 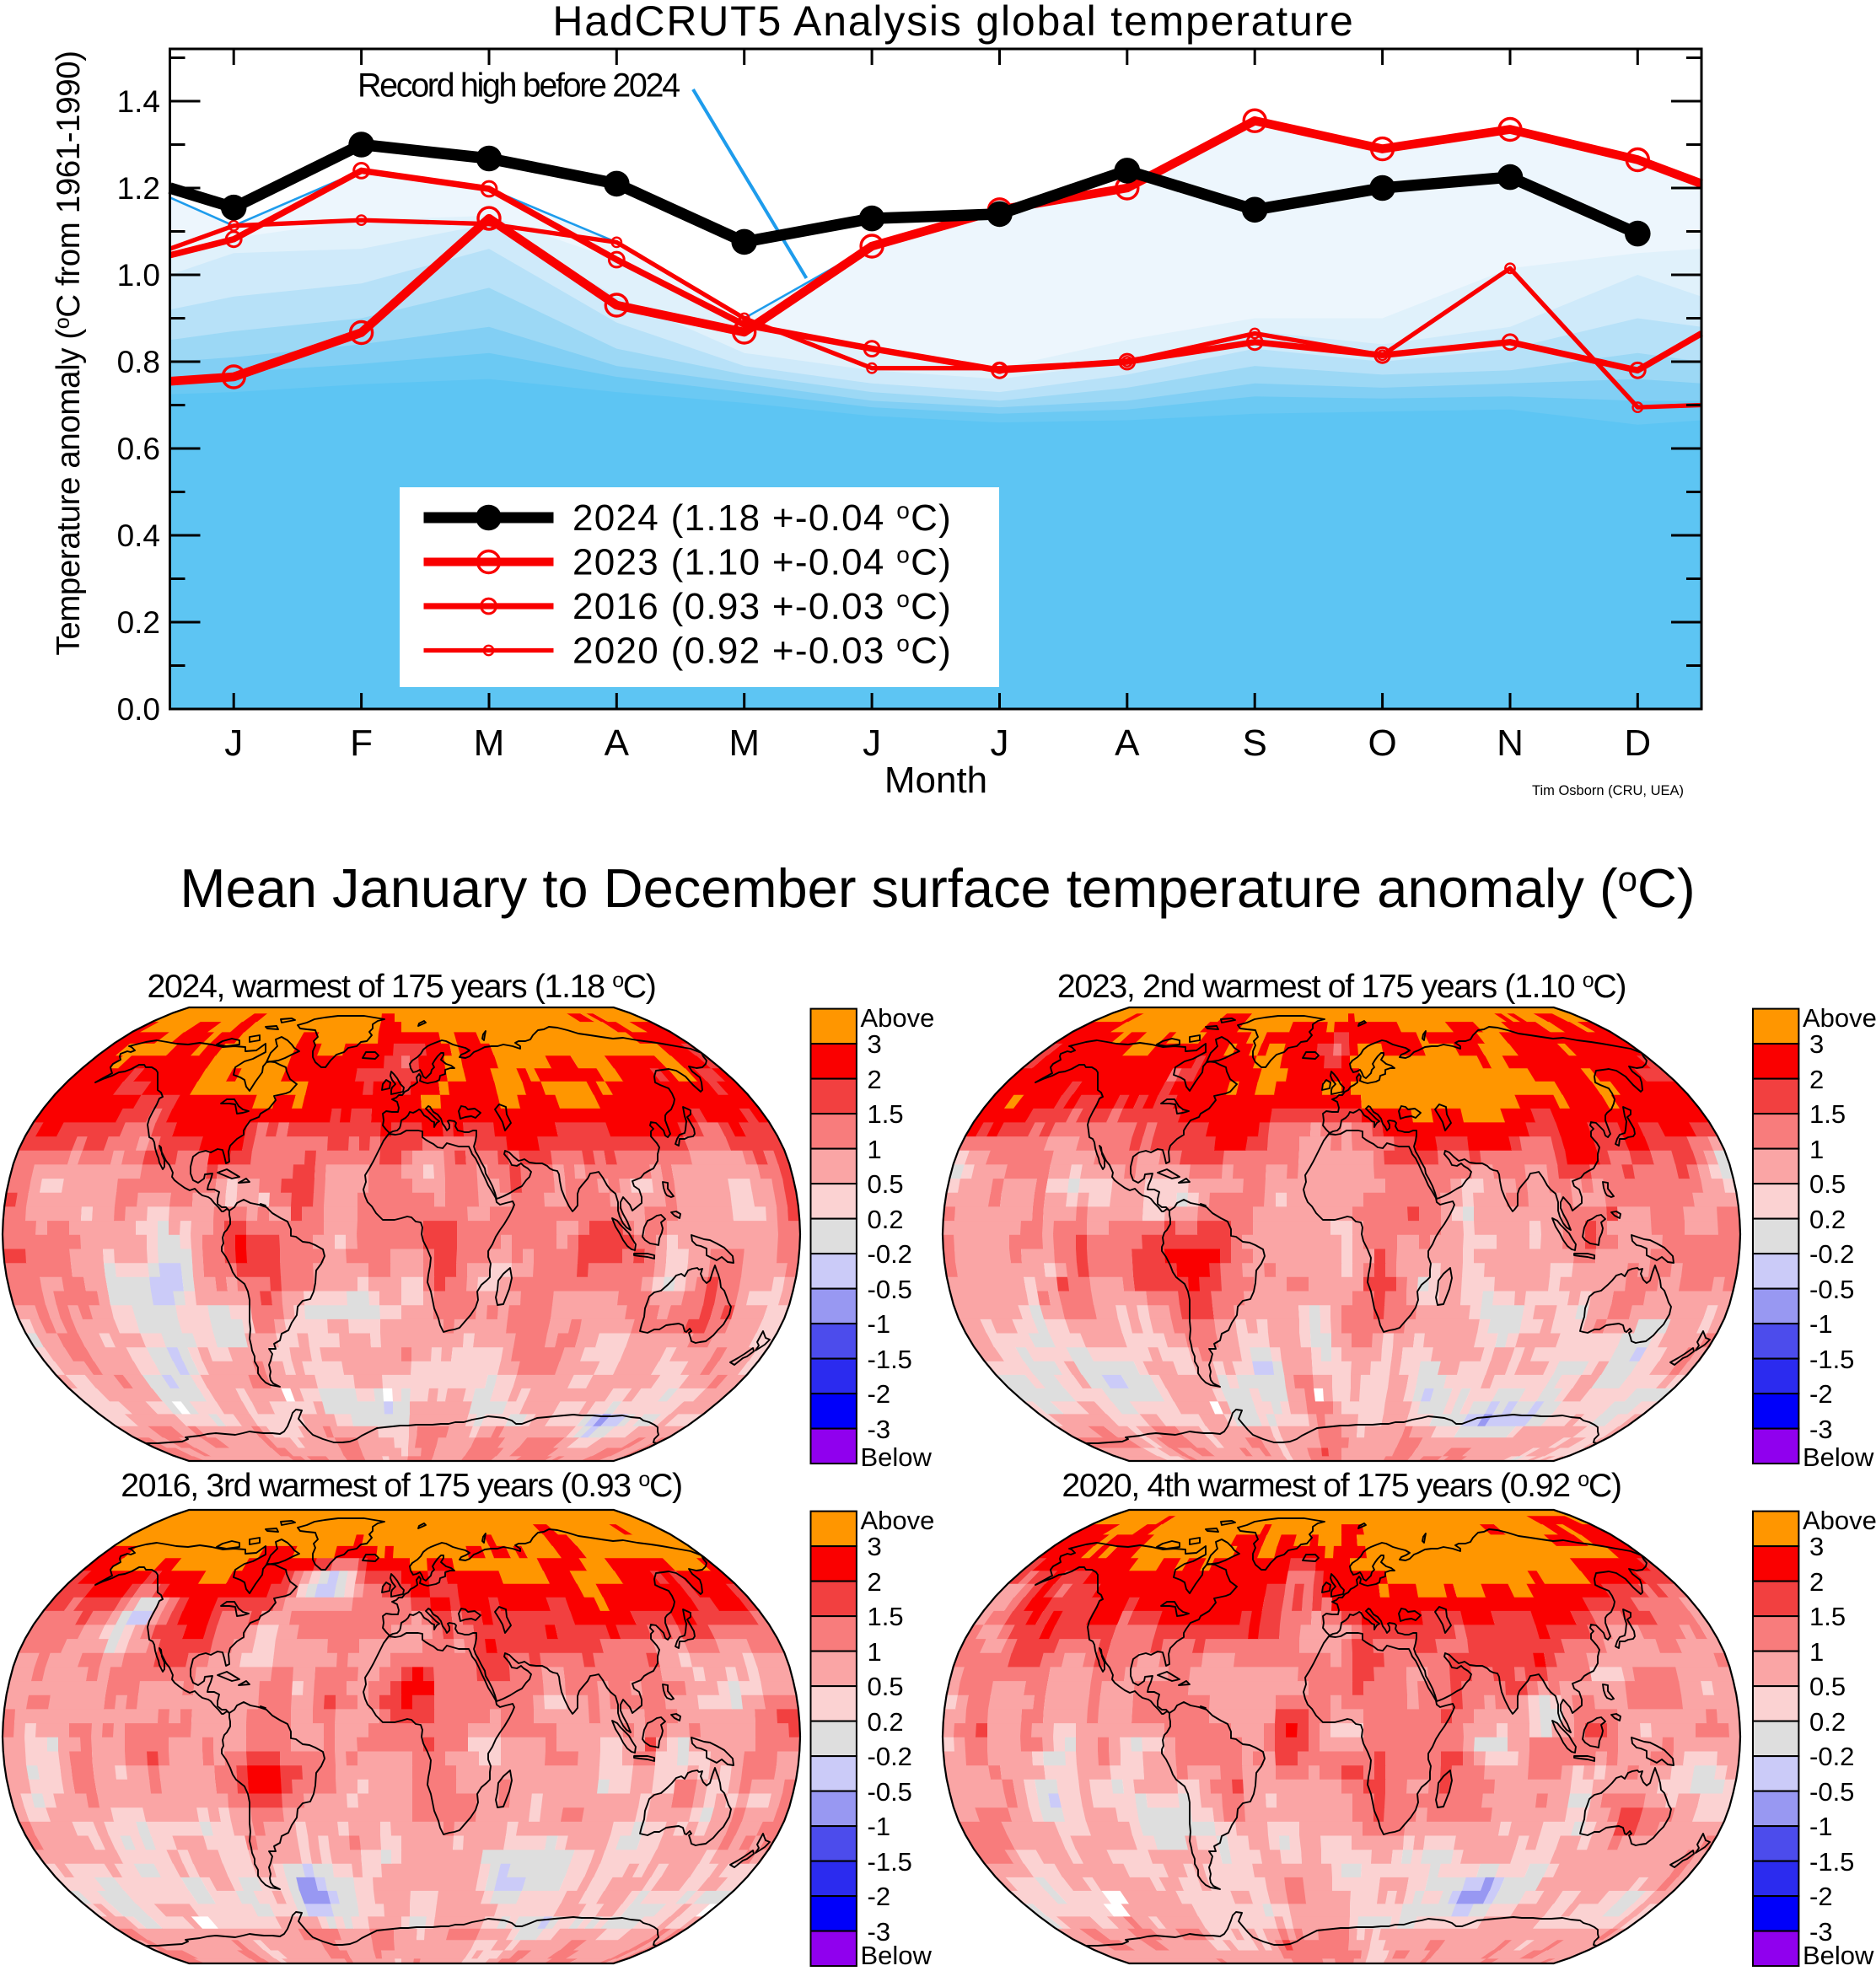 I want to click on svg-text: O, so click(x=1382, y=743).